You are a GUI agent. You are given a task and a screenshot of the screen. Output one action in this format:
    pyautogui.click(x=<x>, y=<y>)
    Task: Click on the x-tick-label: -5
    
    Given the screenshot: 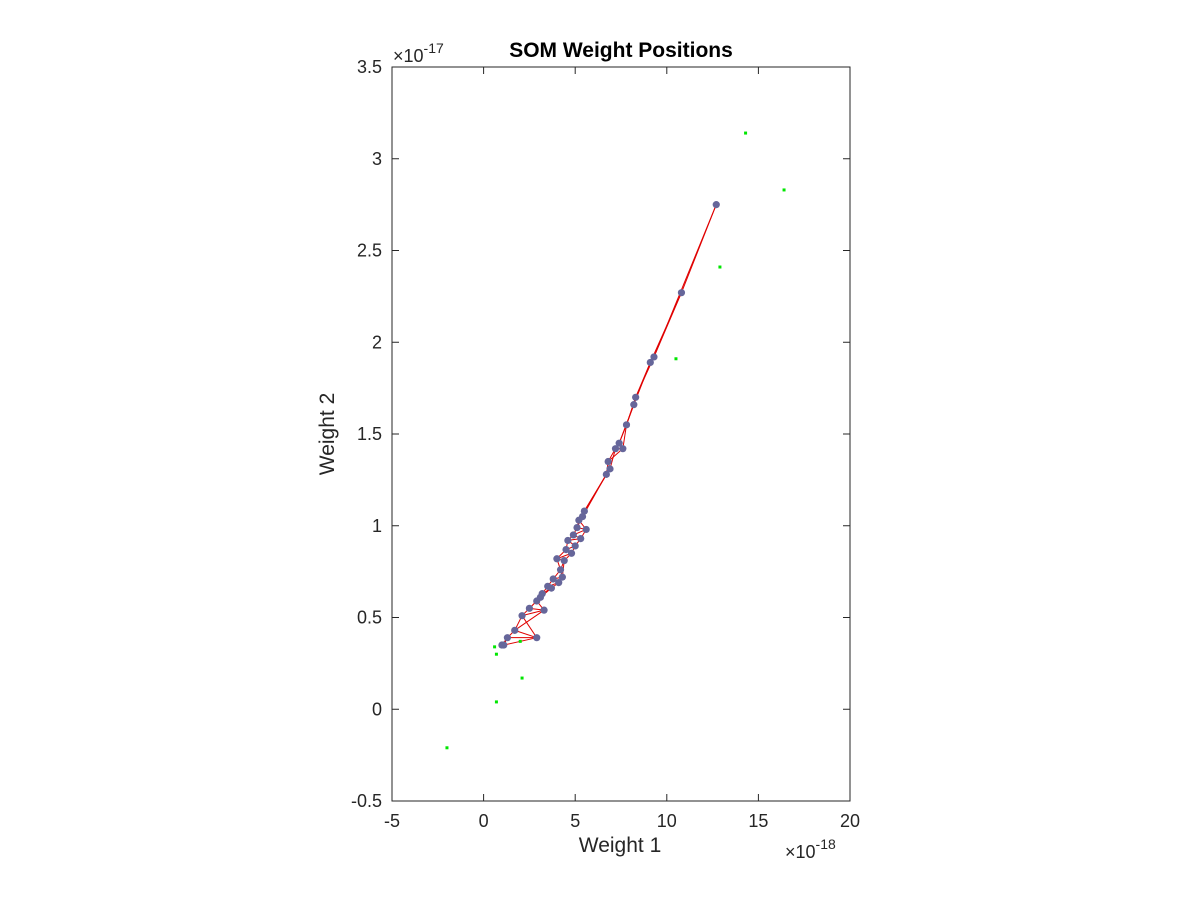 What is the action you would take?
    pyautogui.click(x=392, y=821)
    